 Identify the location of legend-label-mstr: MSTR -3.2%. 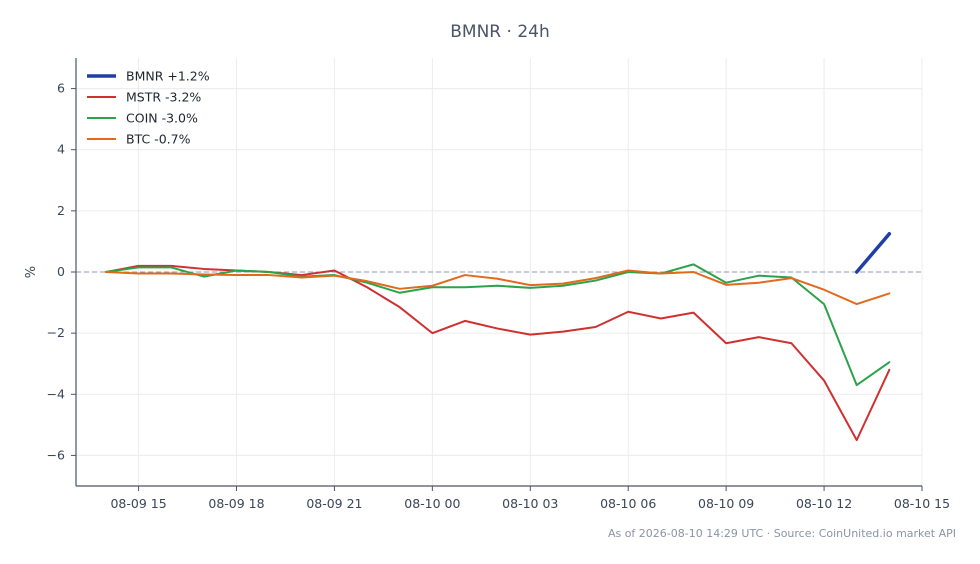
(163, 97).